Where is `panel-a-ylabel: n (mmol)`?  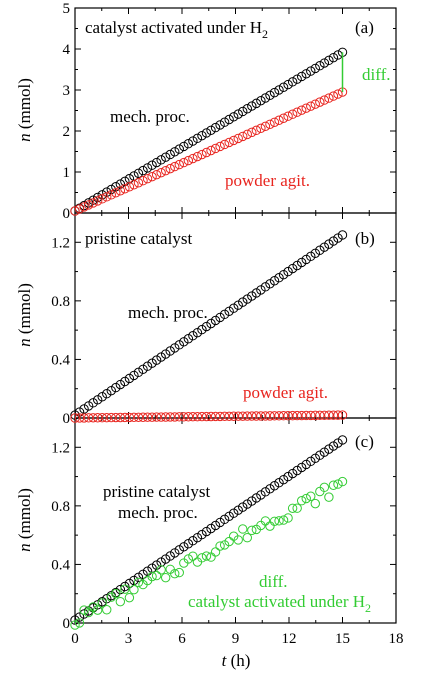 panel-a-ylabel: n (mmol) is located at coordinates (24, 110).